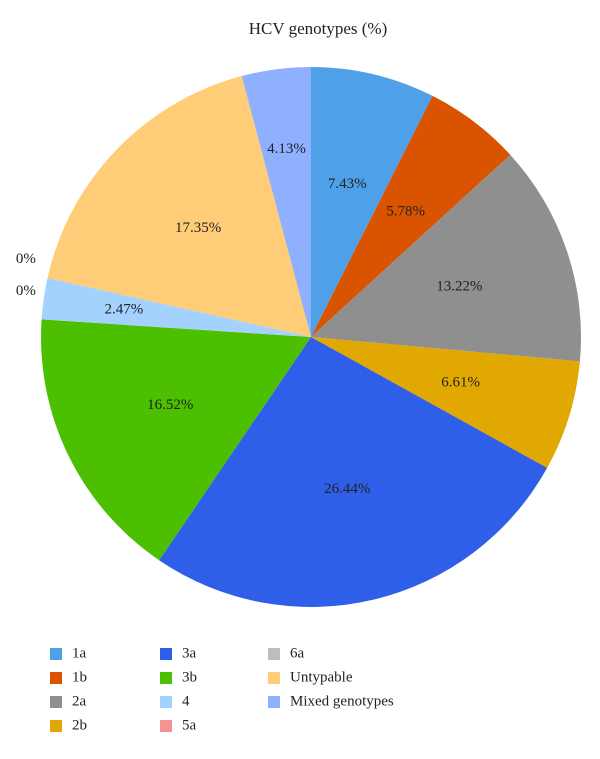  I want to click on legend-label: 6a, so click(297, 653).